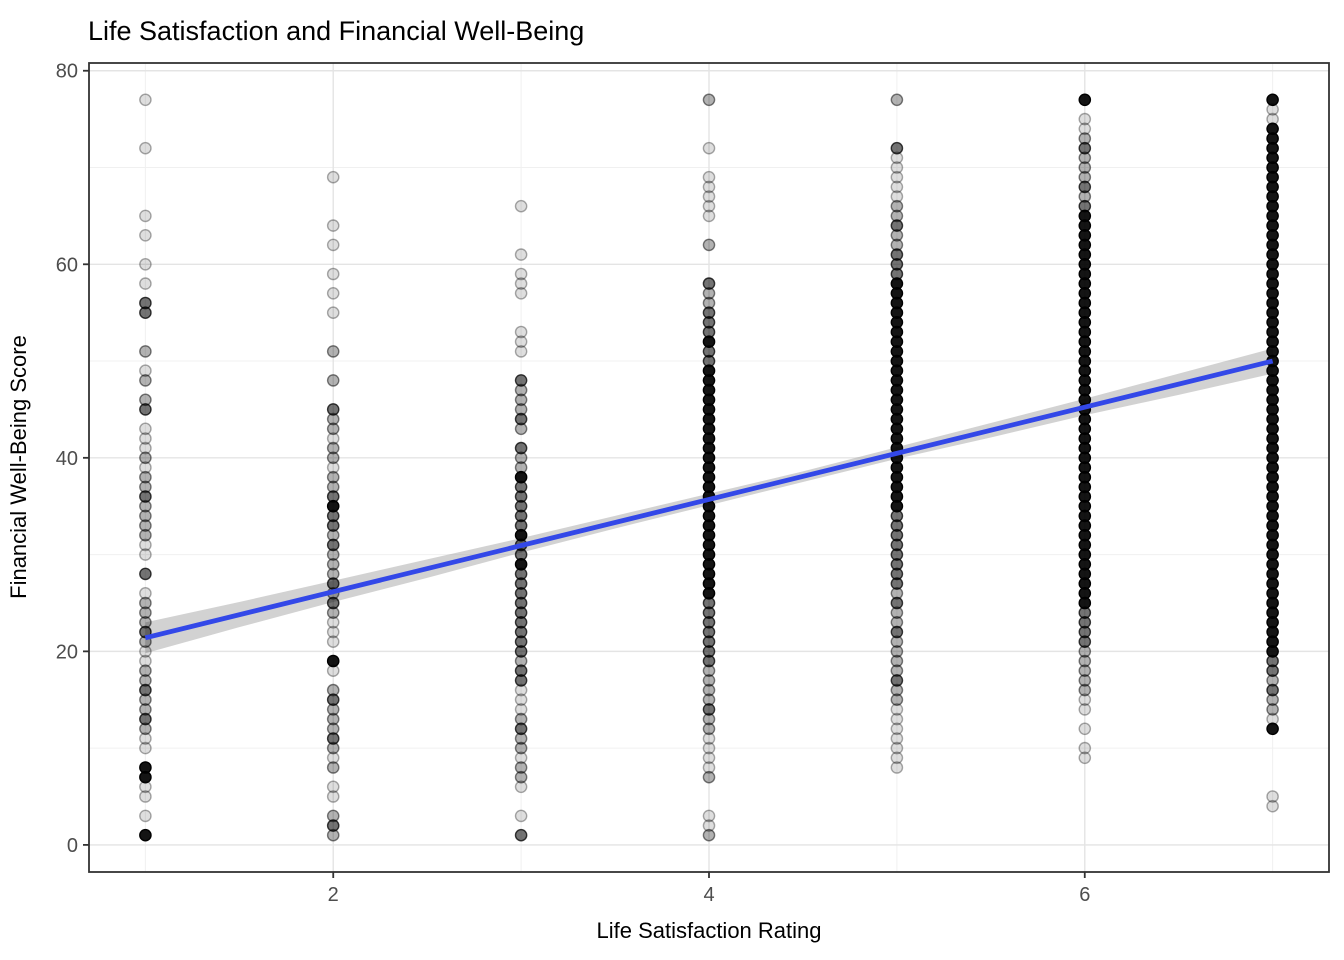 The image size is (1344, 960). What do you see at coordinates (708, 930) in the screenshot?
I see `x-axis-title: Life Satisfaction Rating` at bounding box center [708, 930].